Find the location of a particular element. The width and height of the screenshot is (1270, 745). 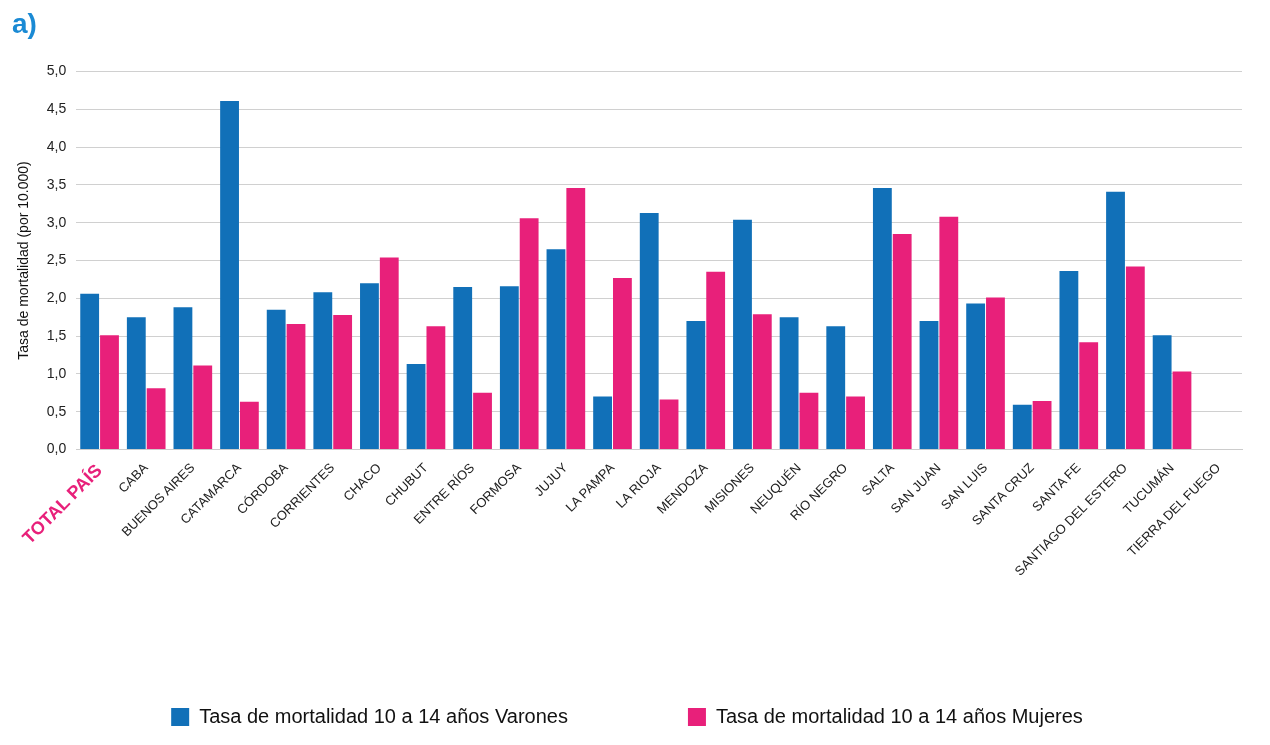

y-tick-label: 1,5 is located at coordinates (56, 334).